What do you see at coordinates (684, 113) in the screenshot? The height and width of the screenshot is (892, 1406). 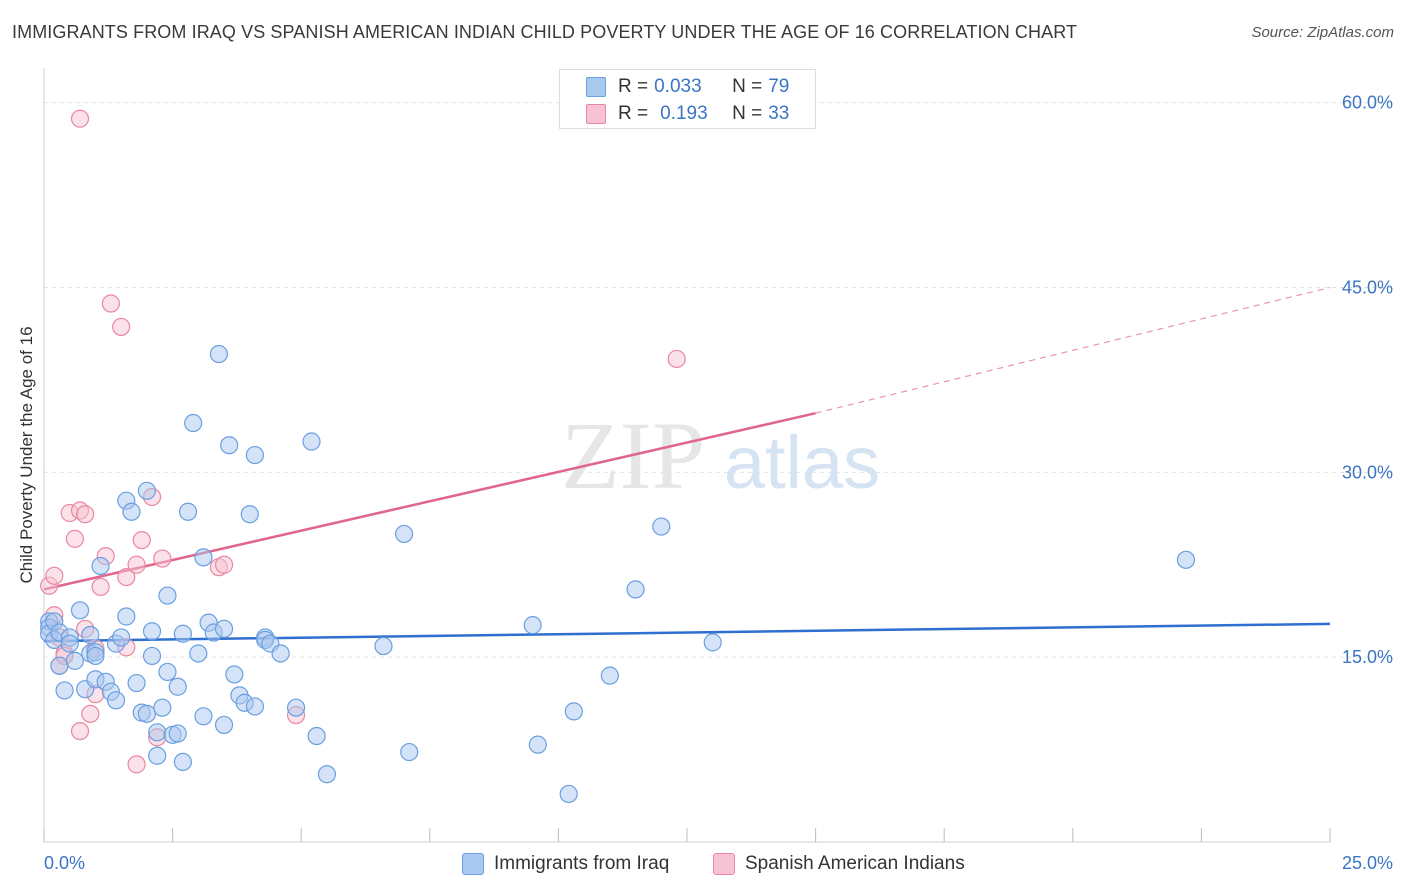 I see `legend-r-value: 0.193` at bounding box center [684, 113].